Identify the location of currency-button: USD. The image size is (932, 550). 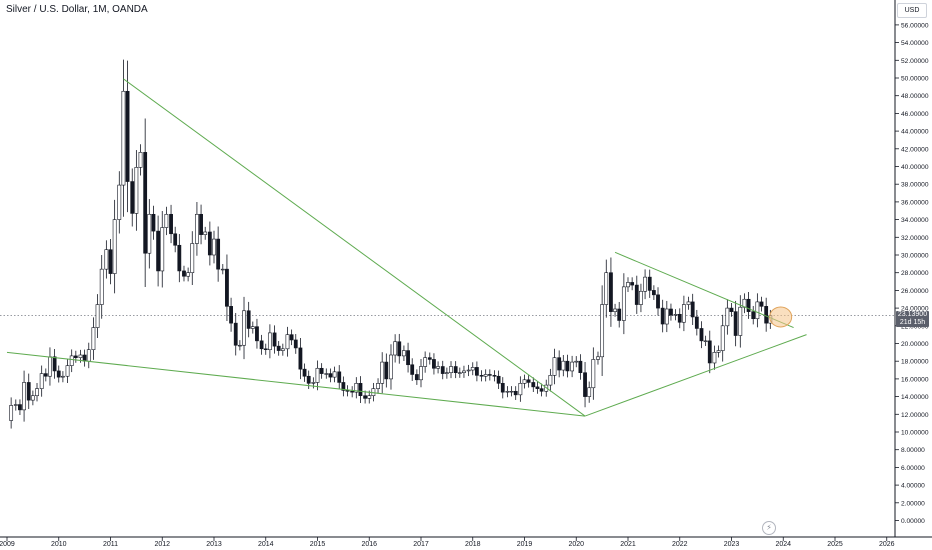
(912, 10).